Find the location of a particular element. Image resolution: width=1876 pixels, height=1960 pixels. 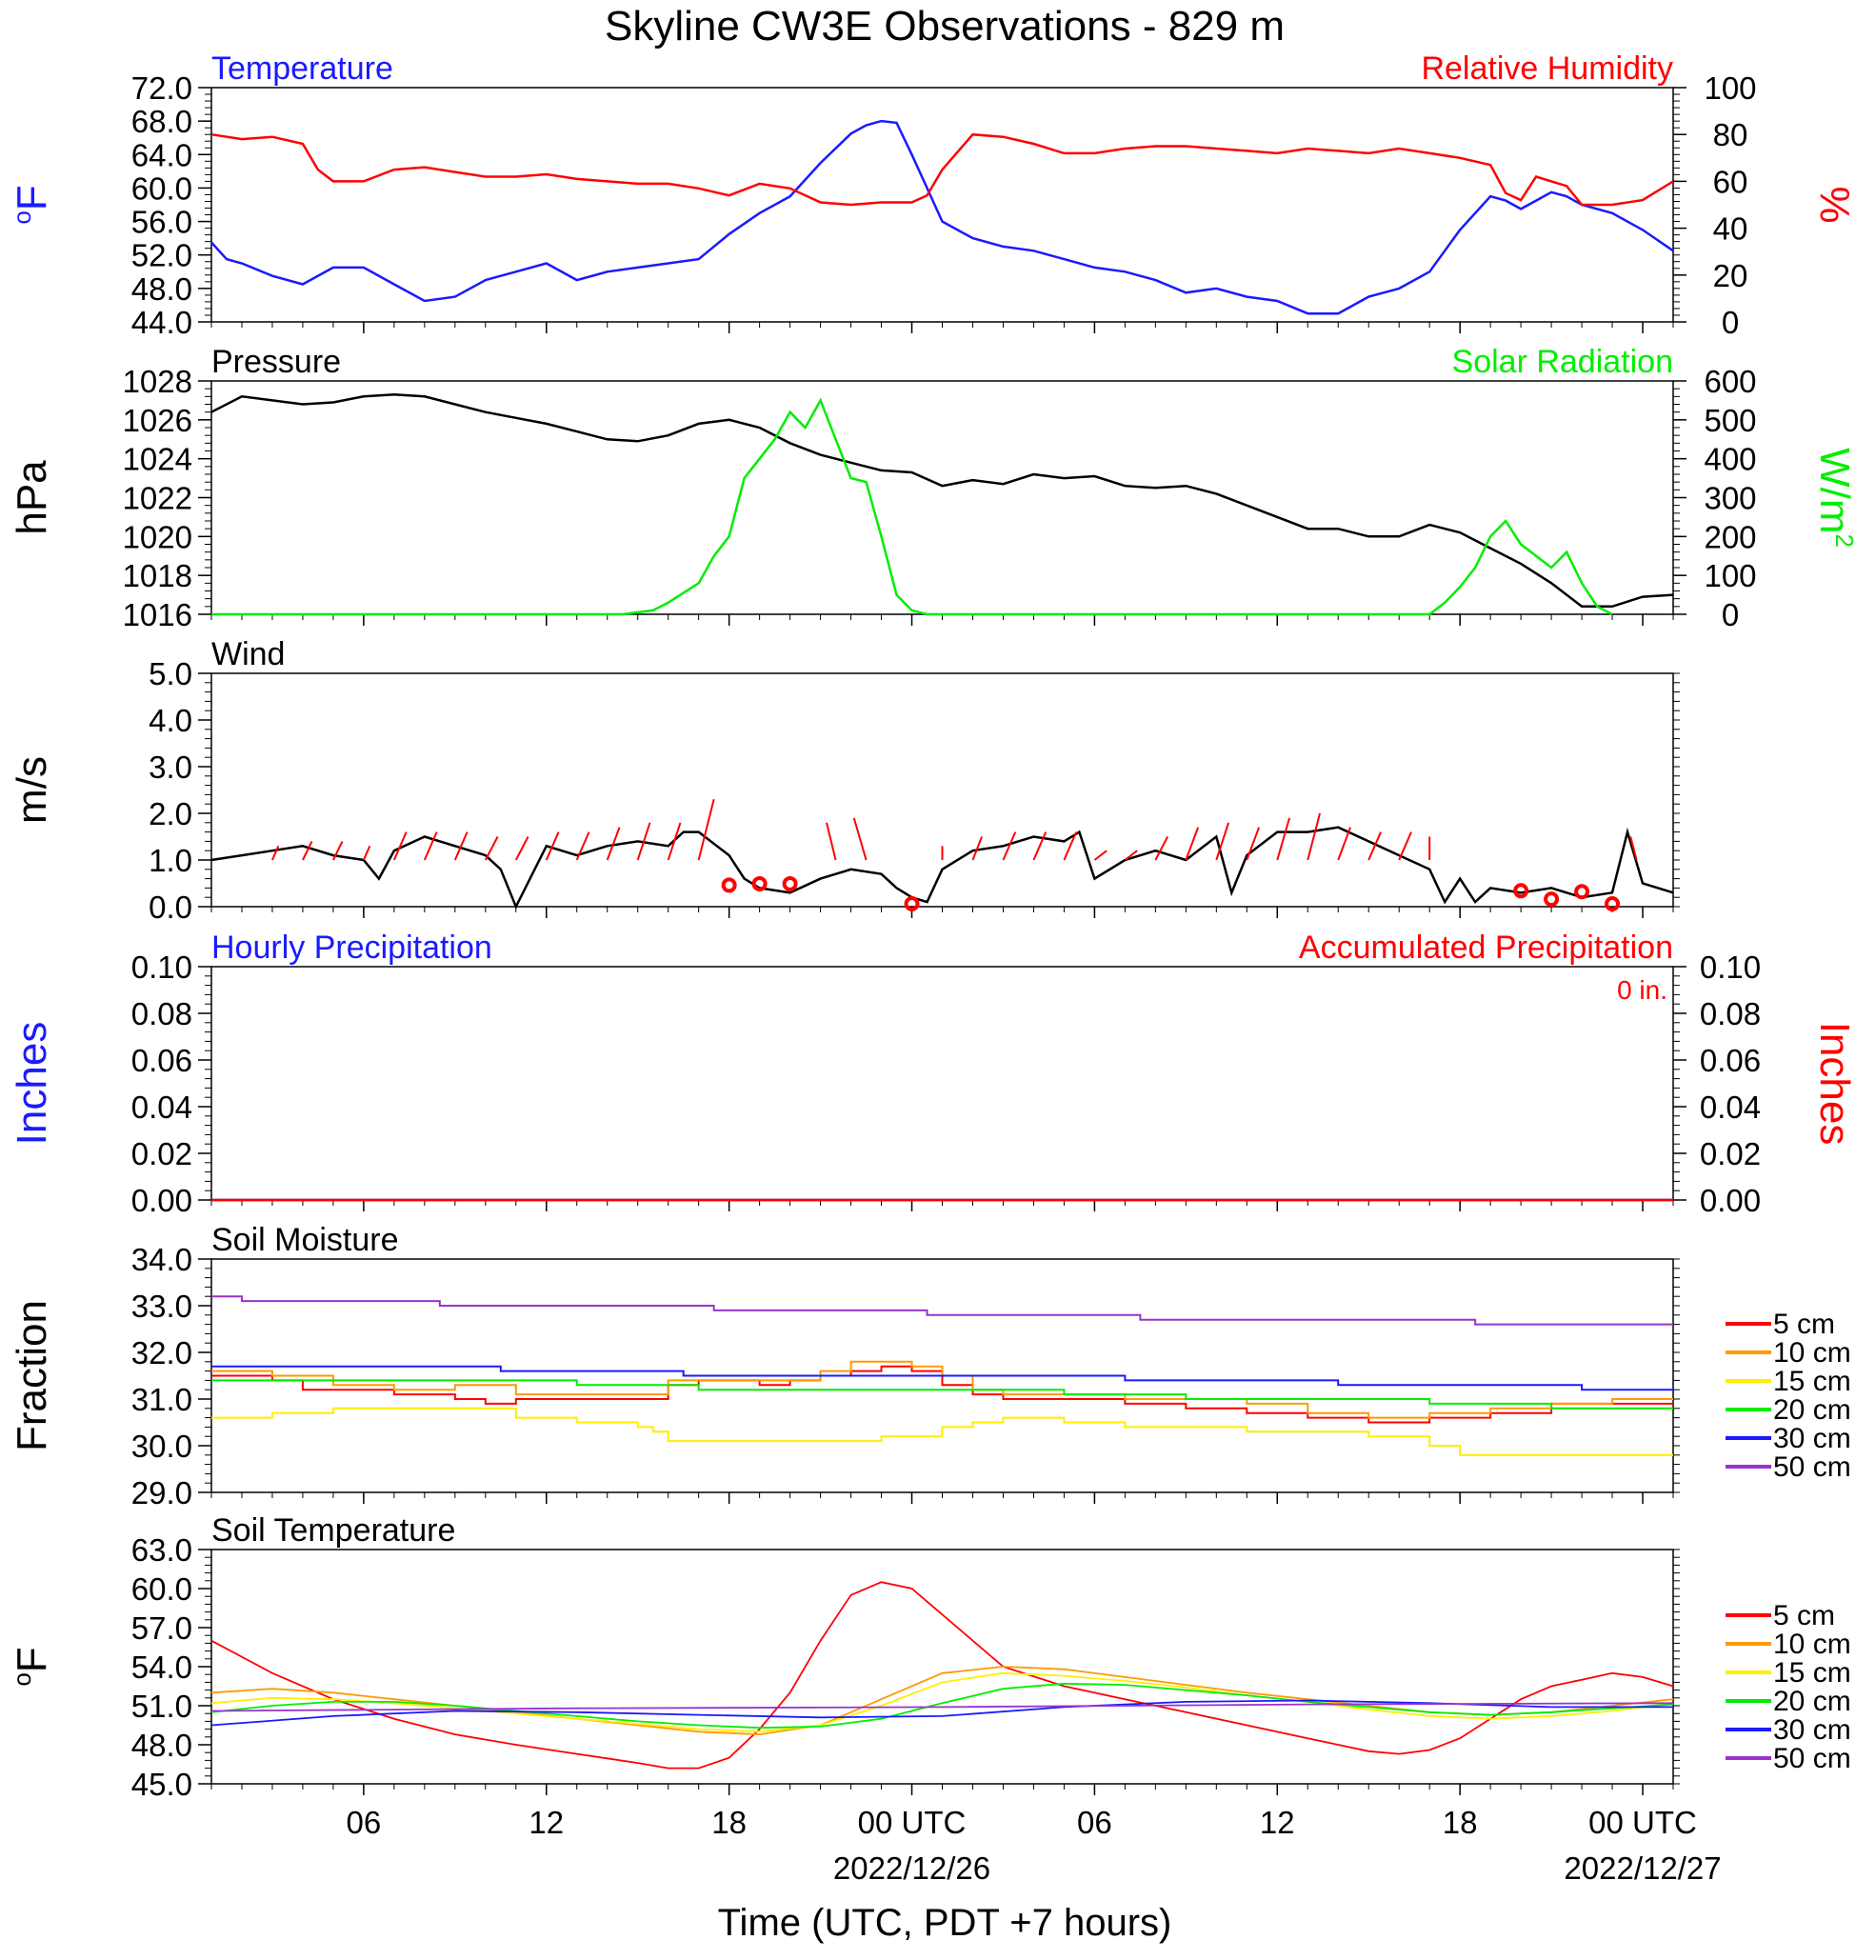

y-tick-label-left: 0.04 is located at coordinates (162, 1107).